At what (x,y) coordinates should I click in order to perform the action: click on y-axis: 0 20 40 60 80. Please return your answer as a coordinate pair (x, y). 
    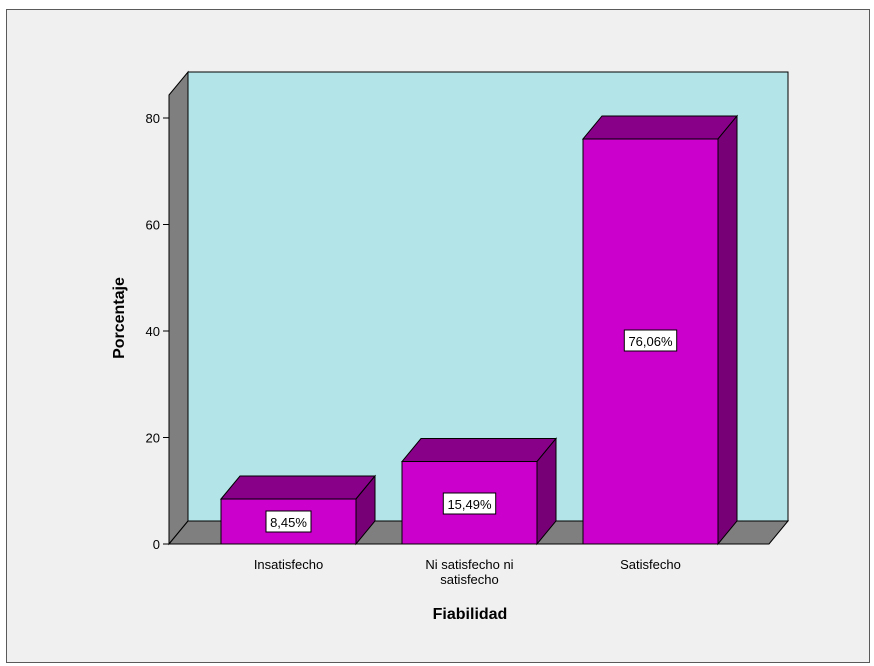
    Looking at the image, I should click on (158, 323).